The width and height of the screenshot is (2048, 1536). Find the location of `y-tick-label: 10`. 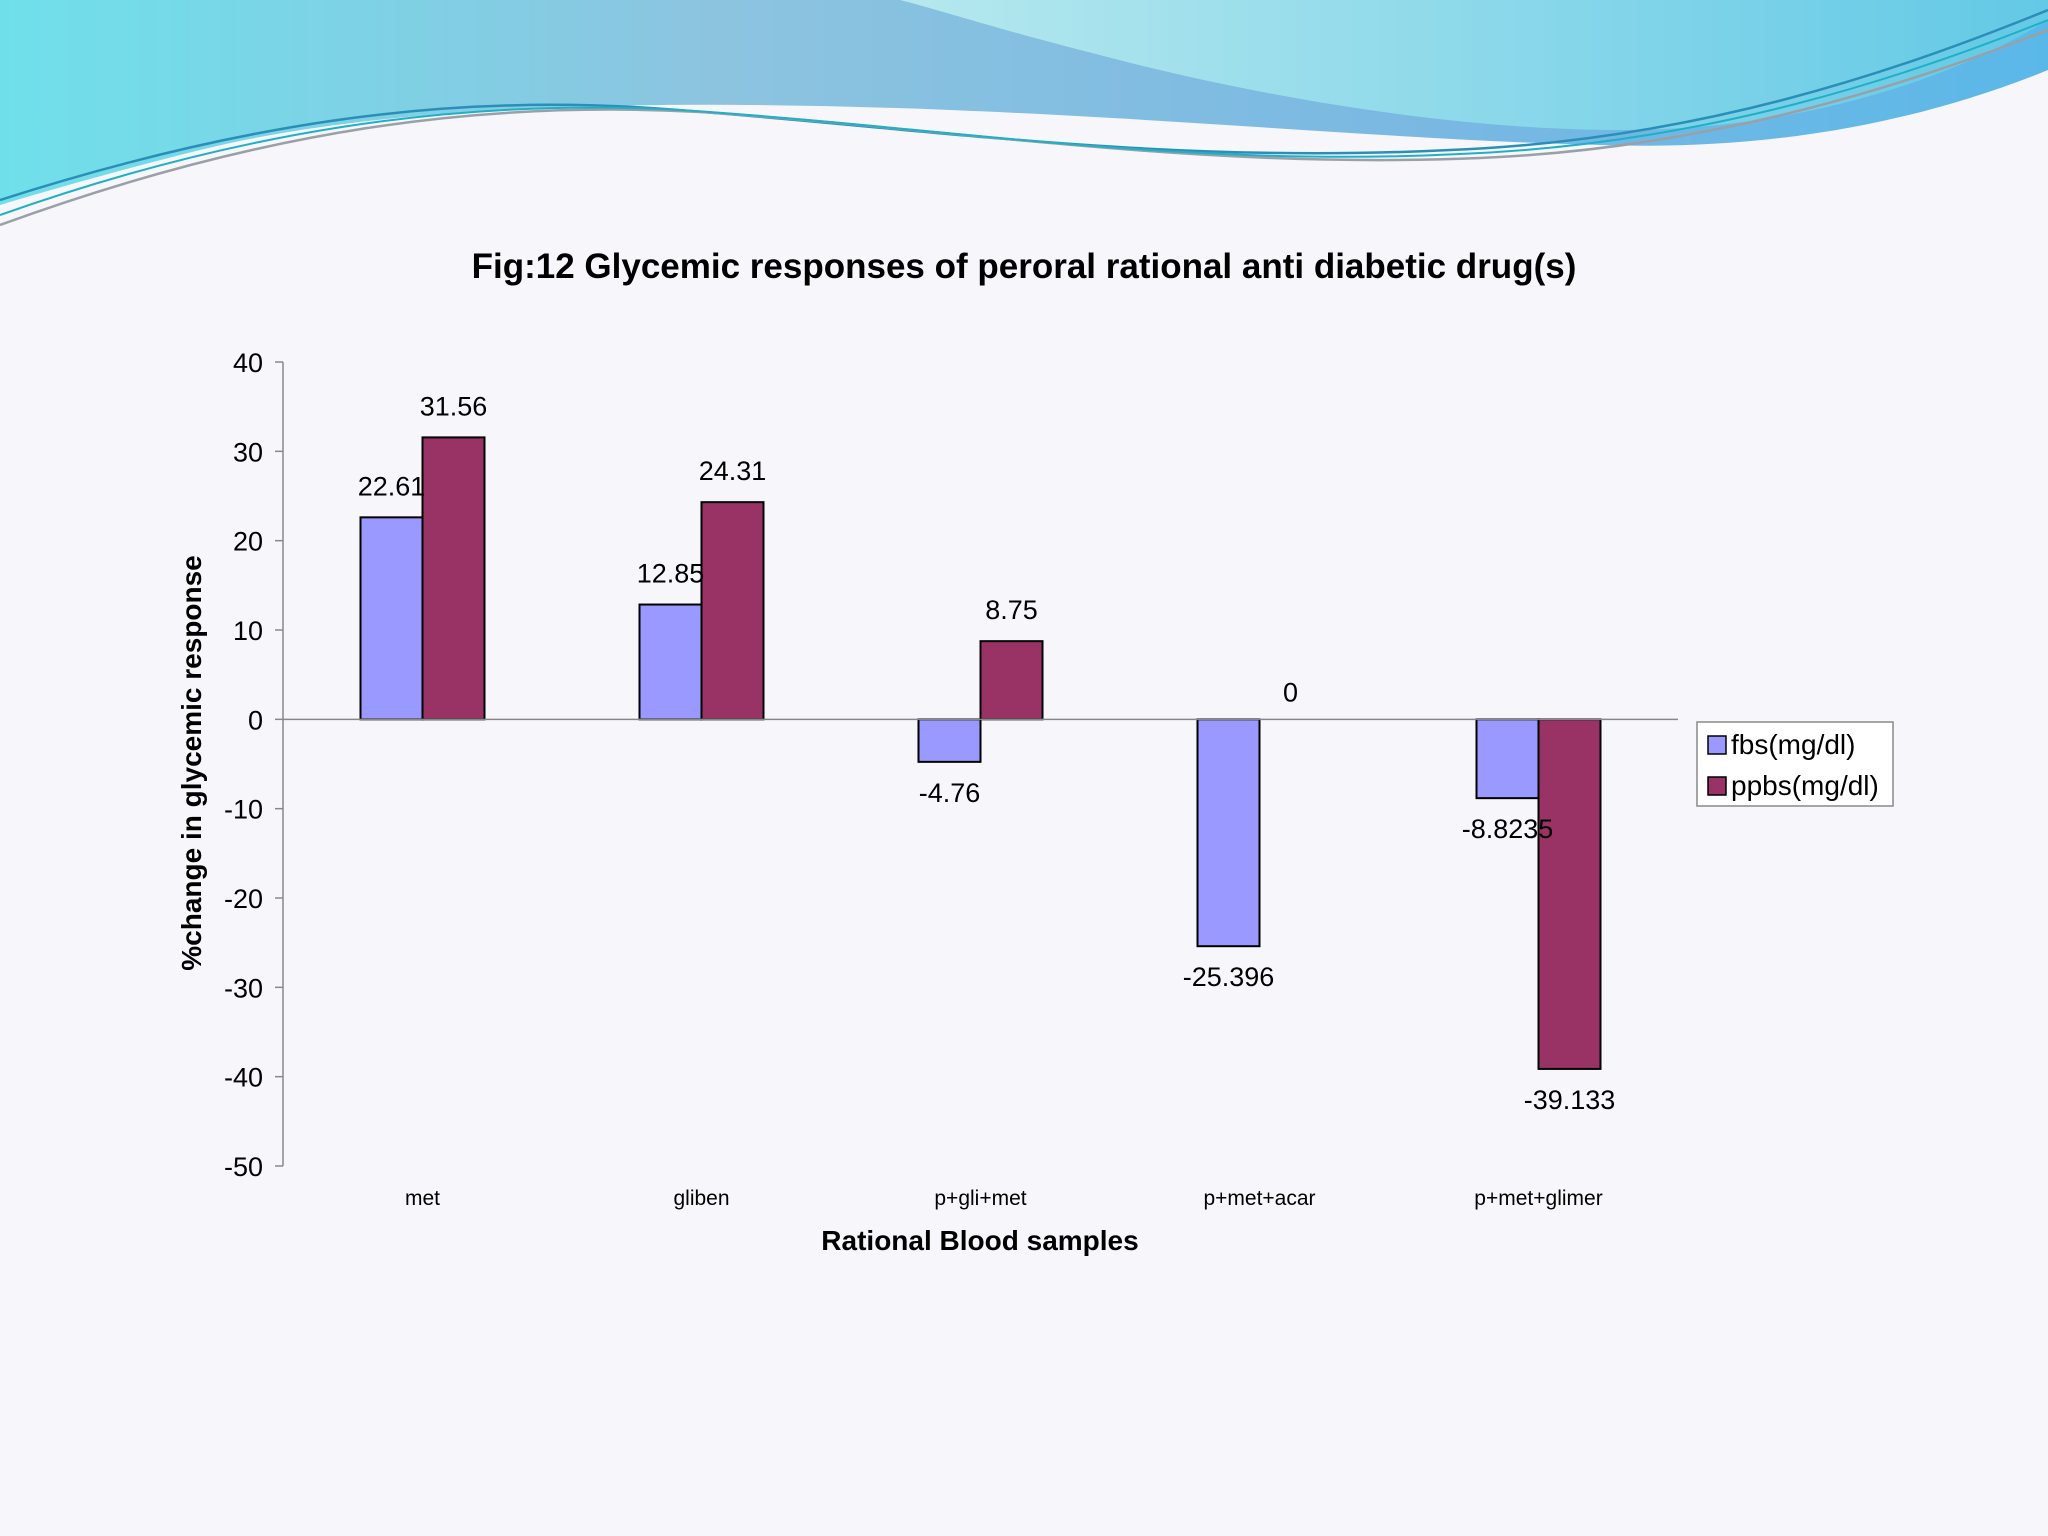

y-tick-label: 10 is located at coordinates (248, 631).